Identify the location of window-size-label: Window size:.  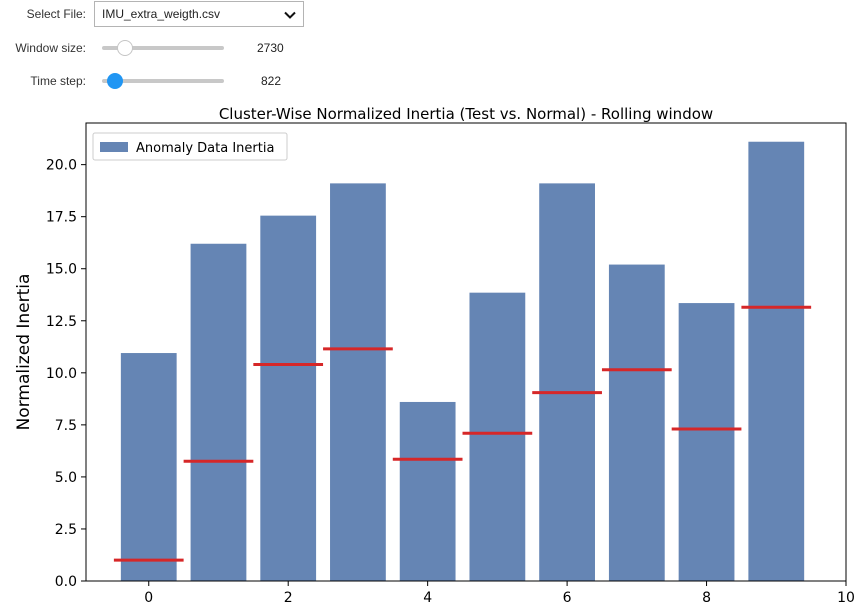
(50, 48).